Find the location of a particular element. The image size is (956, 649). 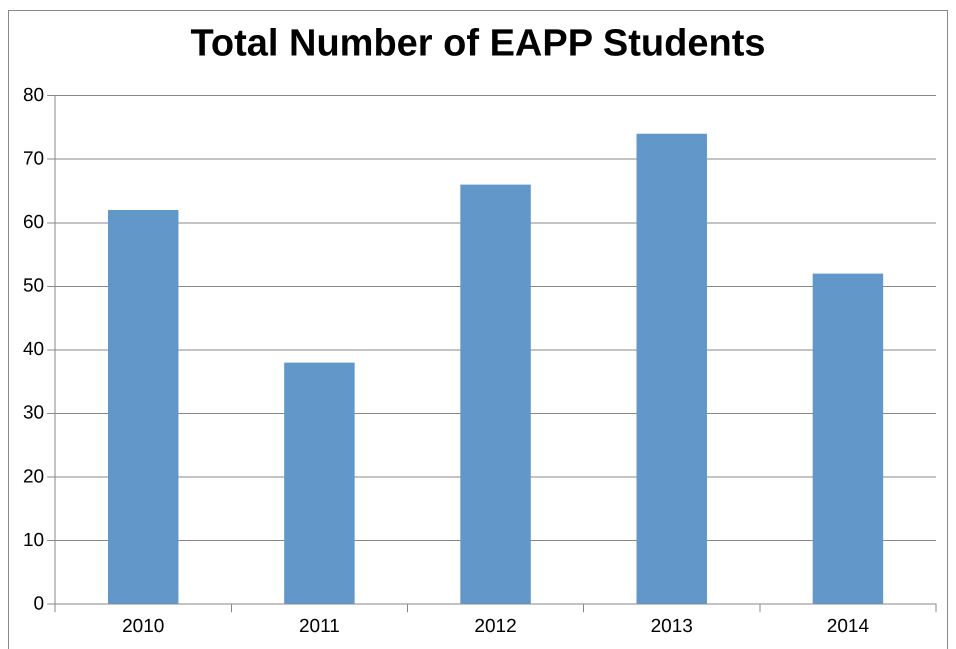

y-tick-label: 50 is located at coordinates (33, 286).